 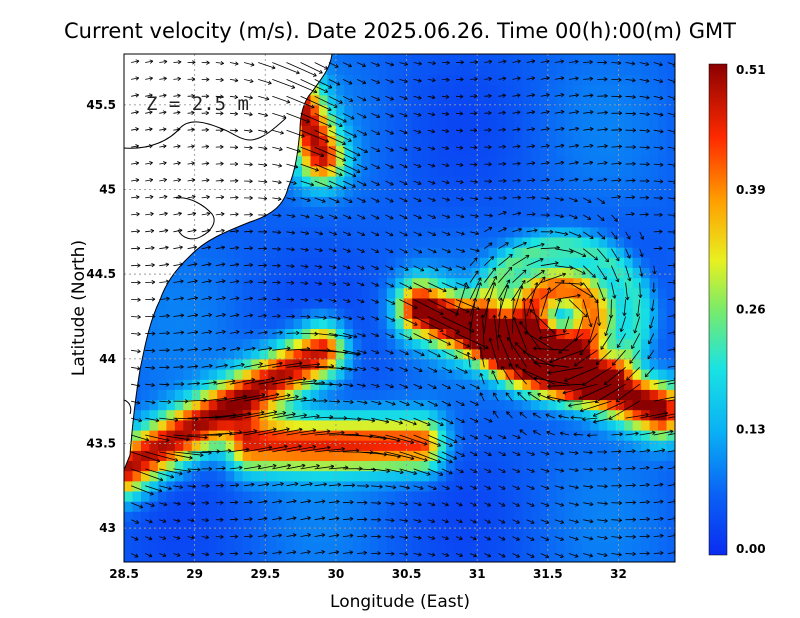 What do you see at coordinates (477, 574) in the screenshot?
I see `x-tick-label: 31` at bounding box center [477, 574].